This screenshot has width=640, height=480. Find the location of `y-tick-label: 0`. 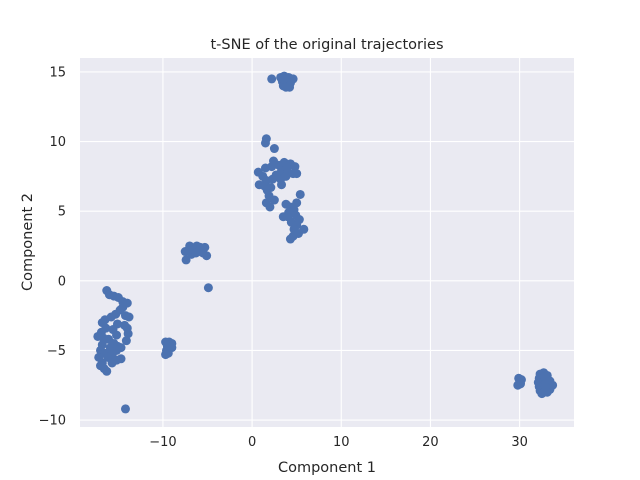

y-tick-label: 0 is located at coordinates (62, 281).